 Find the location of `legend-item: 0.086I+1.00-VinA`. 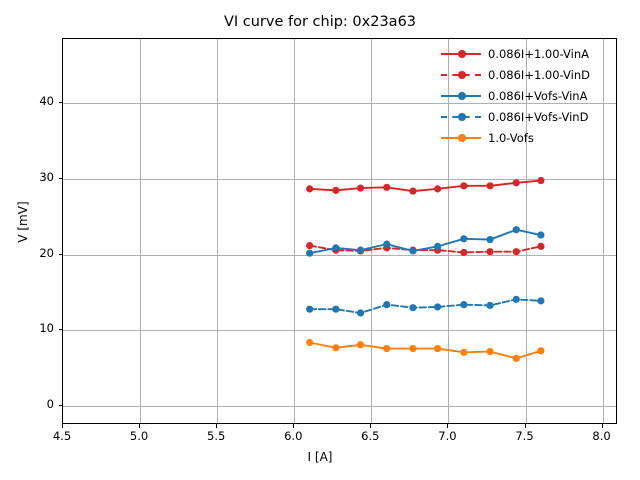

legend-item: 0.086I+1.00-VinA is located at coordinates (527, 53).